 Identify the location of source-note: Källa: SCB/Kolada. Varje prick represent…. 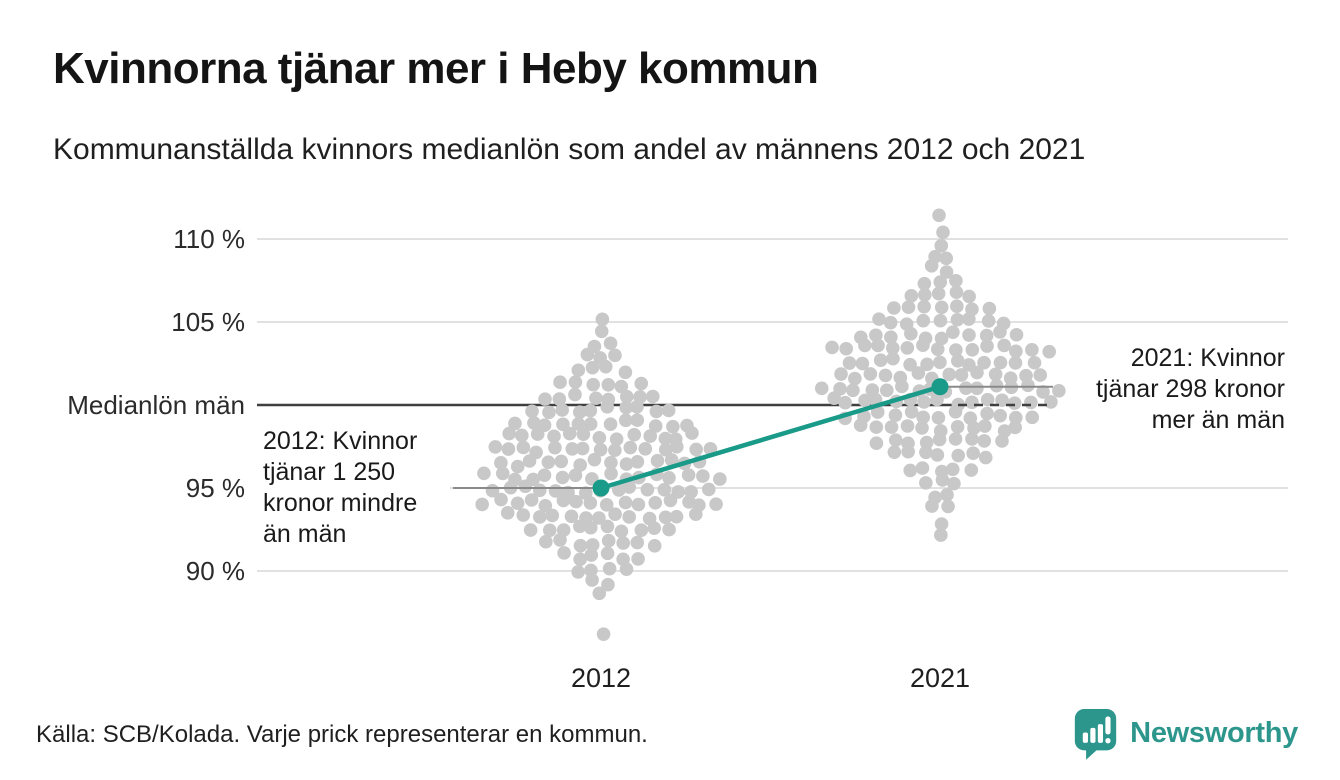
(342, 734).